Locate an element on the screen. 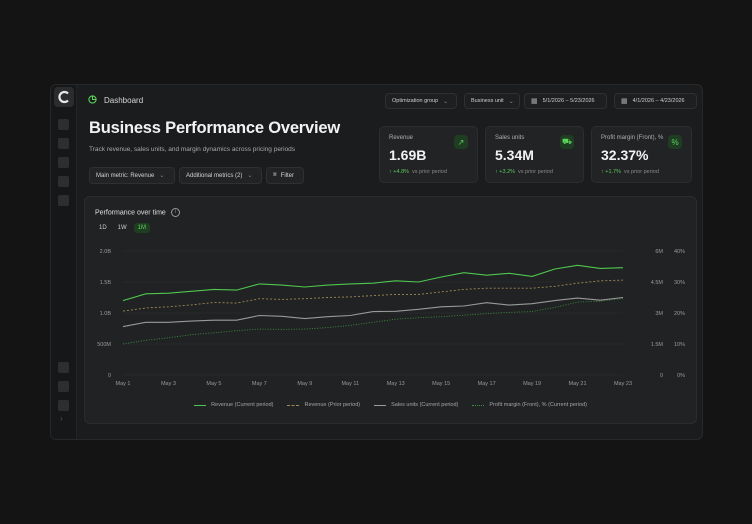  x-tick-label: May 5 is located at coordinates (213, 384).